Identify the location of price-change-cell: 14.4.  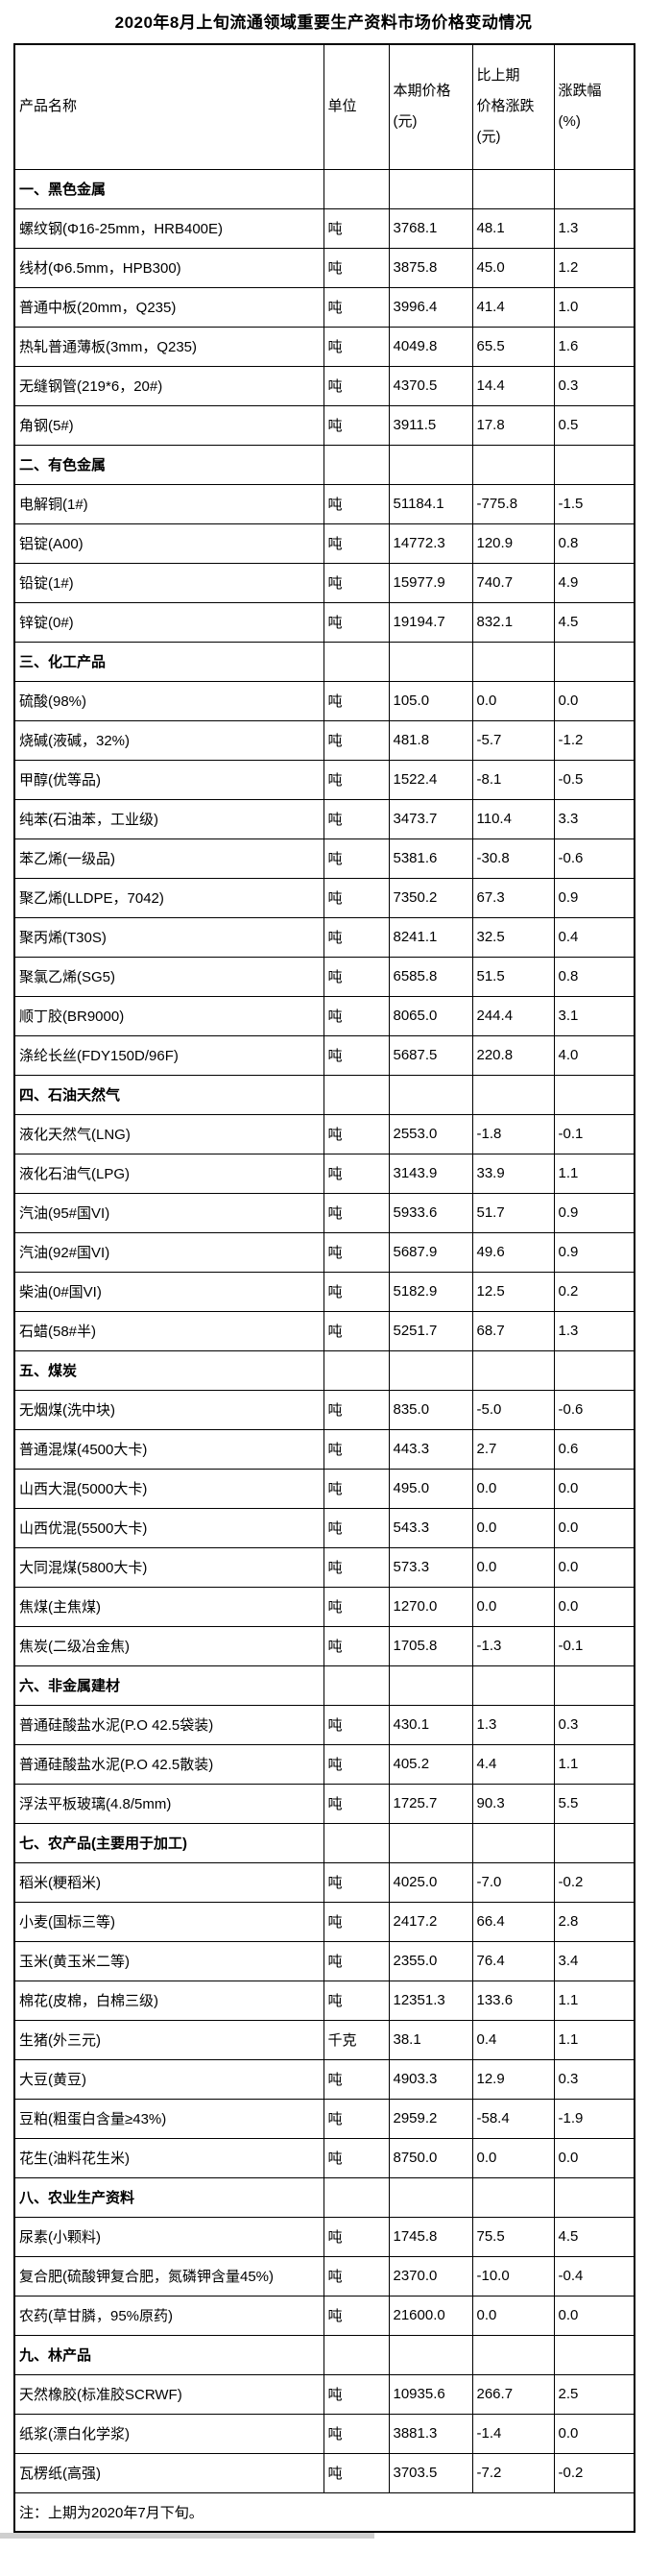
(513, 385).